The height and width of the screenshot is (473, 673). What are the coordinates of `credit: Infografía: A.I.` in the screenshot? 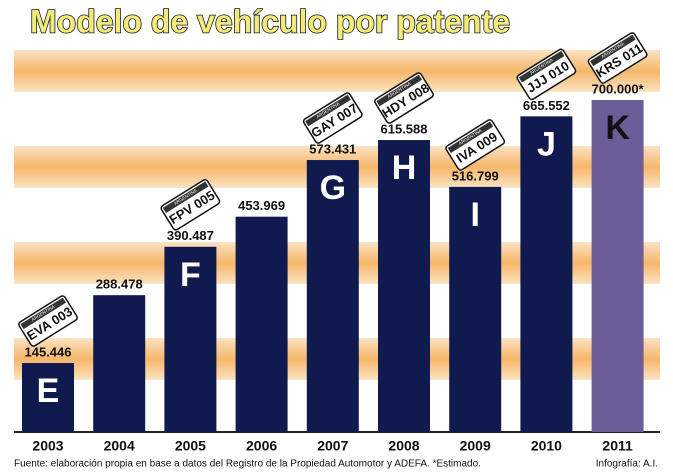 It's located at (627, 464).